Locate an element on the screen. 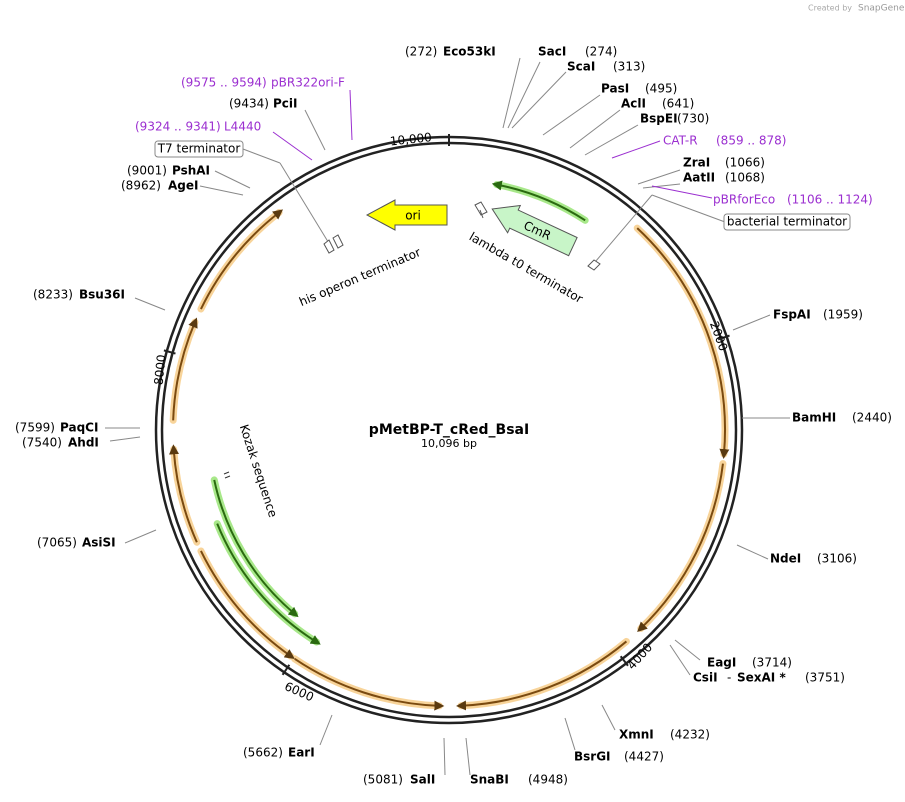 The width and height of the screenshot is (905, 802). label: (7540) is located at coordinates (42, 443).